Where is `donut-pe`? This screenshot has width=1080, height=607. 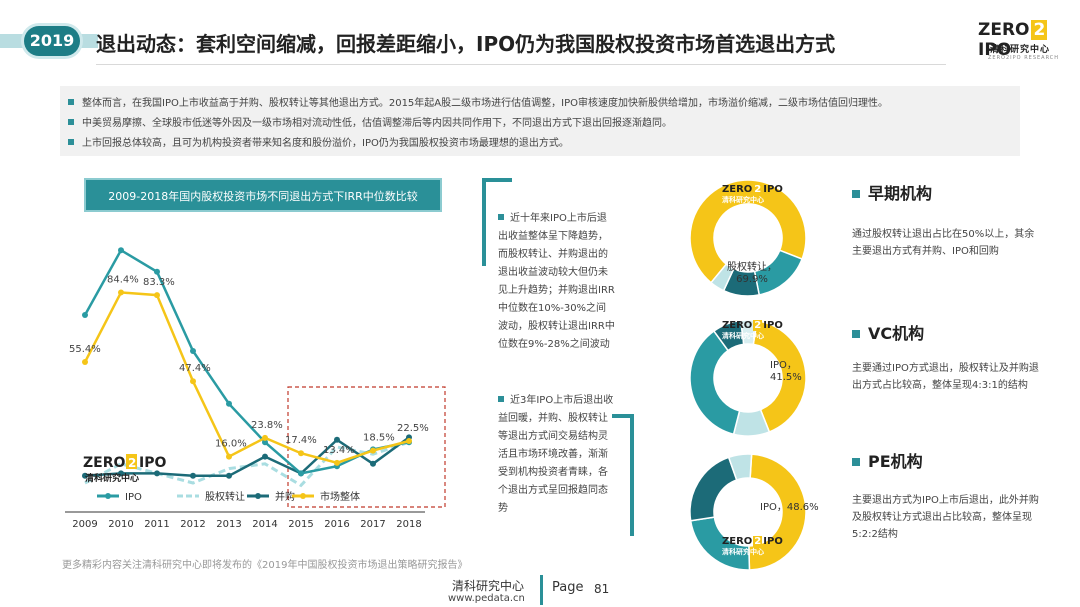
donut-pe is located at coordinates (748, 512).